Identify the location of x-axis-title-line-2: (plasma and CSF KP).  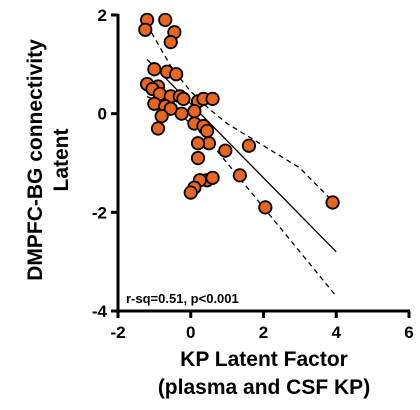
(264, 387).